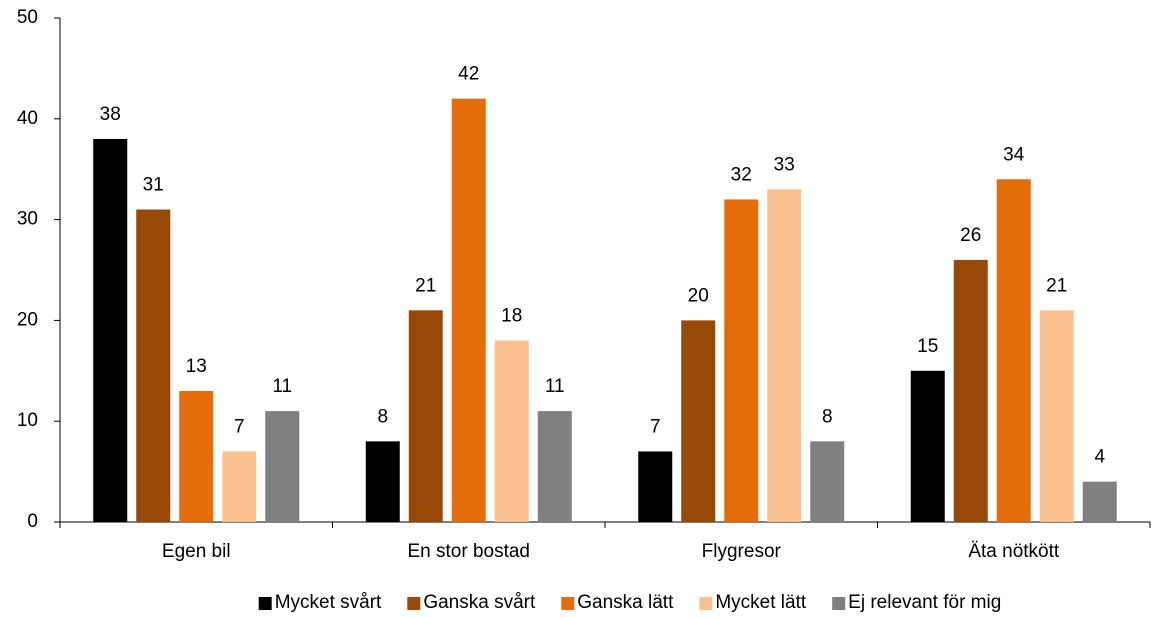 The image size is (1170, 617). What do you see at coordinates (27, 319) in the screenshot?
I see `y-tick-label: 20` at bounding box center [27, 319].